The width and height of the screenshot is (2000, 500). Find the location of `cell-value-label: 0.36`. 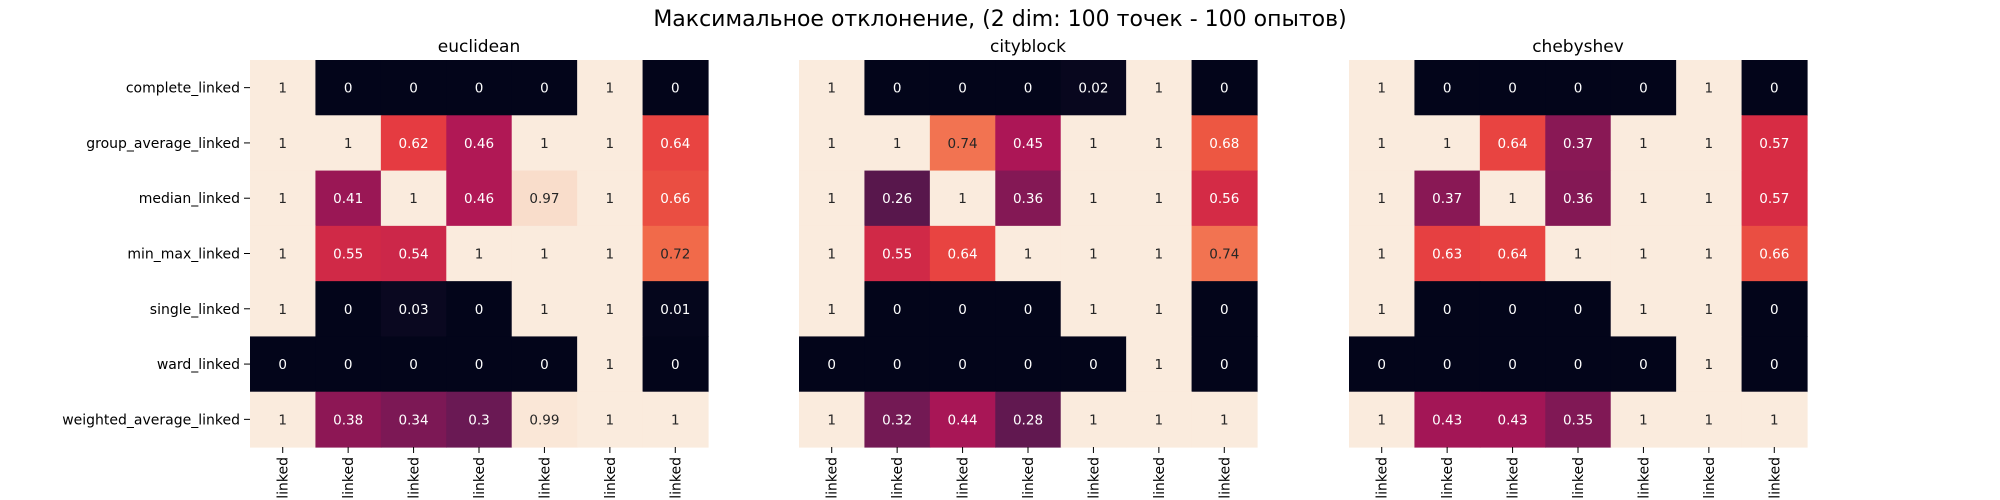

cell-value-label: 0.36 is located at coordinates (1578, 199).